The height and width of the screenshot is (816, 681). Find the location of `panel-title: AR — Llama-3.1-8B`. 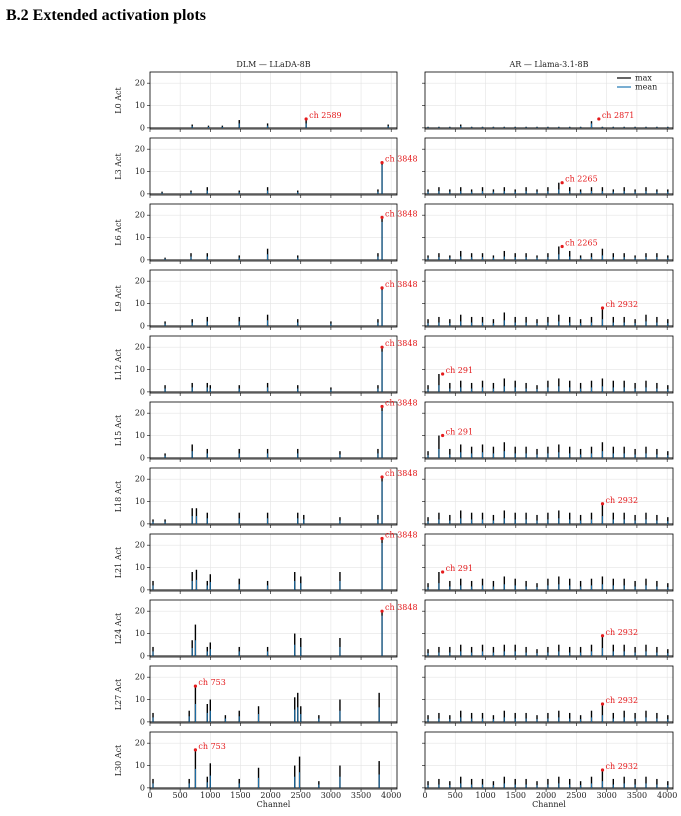

panel-title: AR — Llama-3.1-8B is located at coordinates (549, 64).